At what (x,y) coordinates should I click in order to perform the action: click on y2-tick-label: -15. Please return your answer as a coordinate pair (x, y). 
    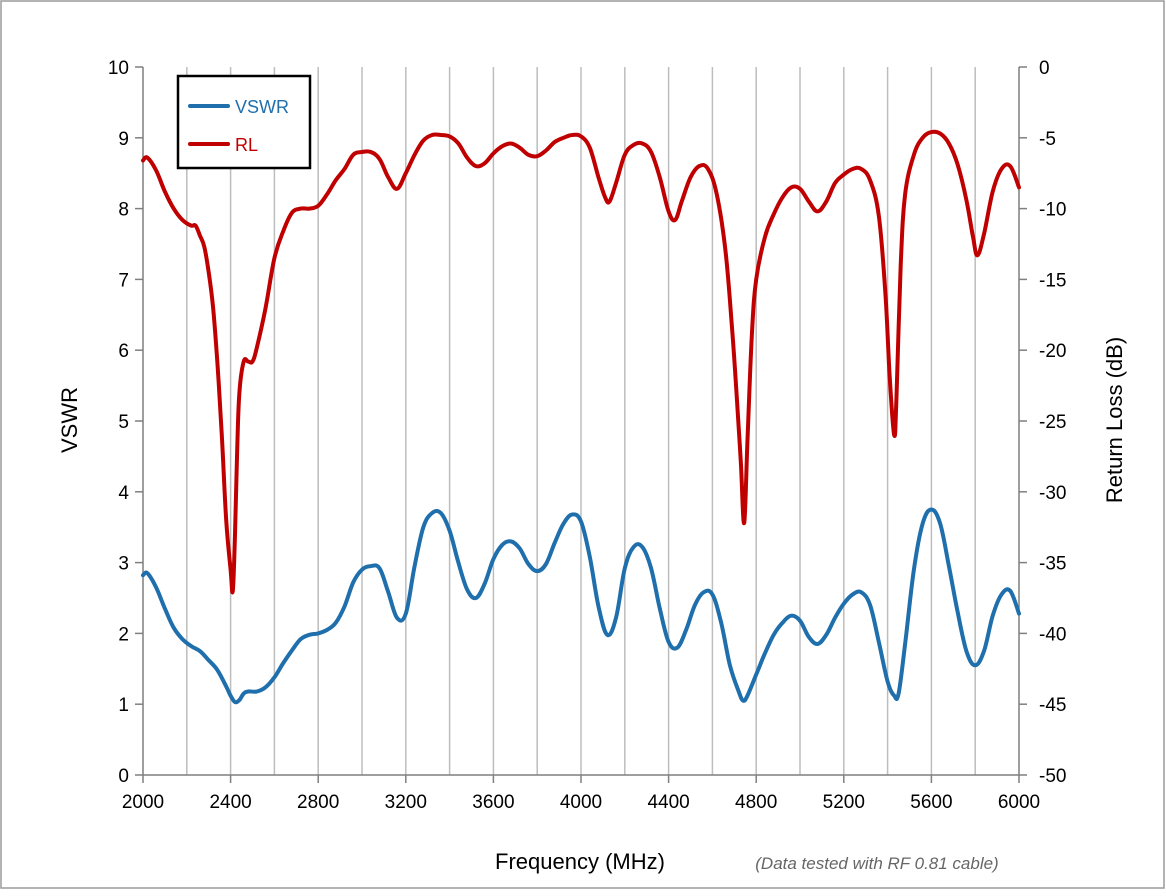
    Looking at the image, I should click on (1052, 280).